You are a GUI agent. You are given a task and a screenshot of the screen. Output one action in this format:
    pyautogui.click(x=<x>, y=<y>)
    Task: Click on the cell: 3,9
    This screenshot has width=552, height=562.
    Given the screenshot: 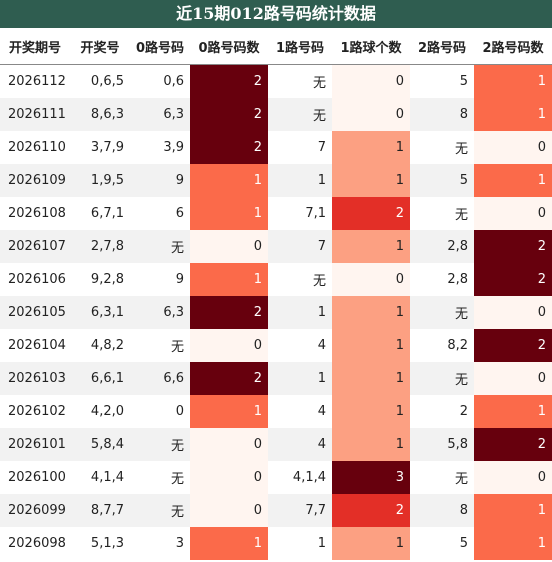 What is the action you would take?
    pyautogui.click(x=173, y=147)
    